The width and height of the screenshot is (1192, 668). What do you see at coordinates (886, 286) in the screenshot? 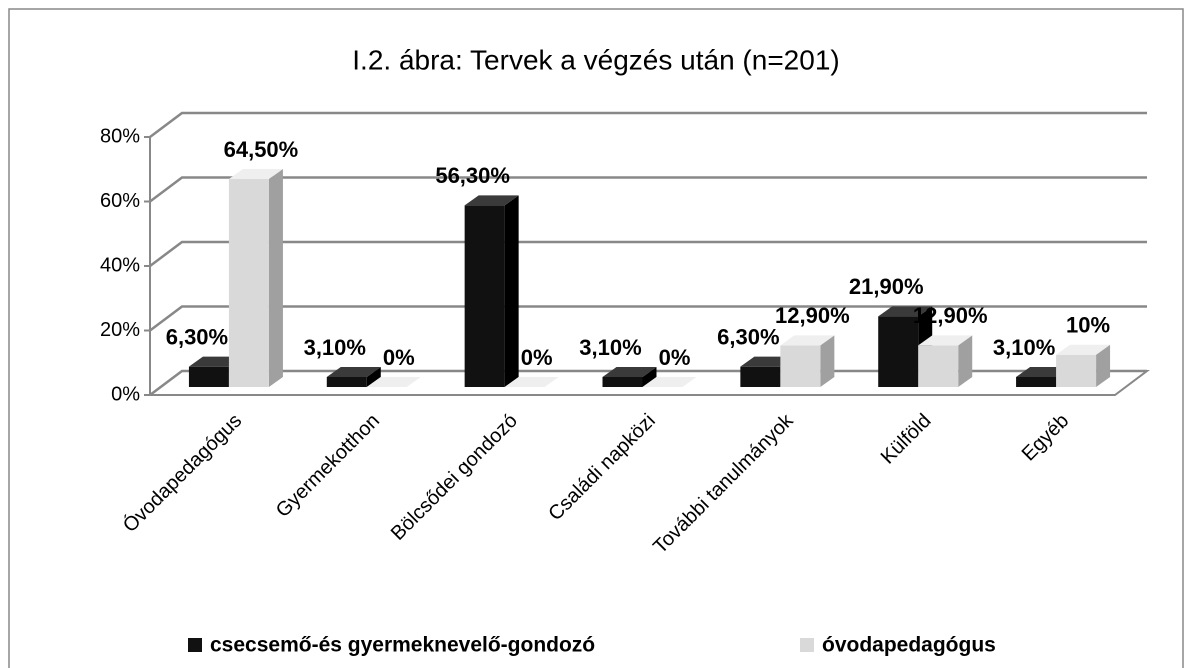
I see `value-label: 21,90%` at bounding box center [886, 286].